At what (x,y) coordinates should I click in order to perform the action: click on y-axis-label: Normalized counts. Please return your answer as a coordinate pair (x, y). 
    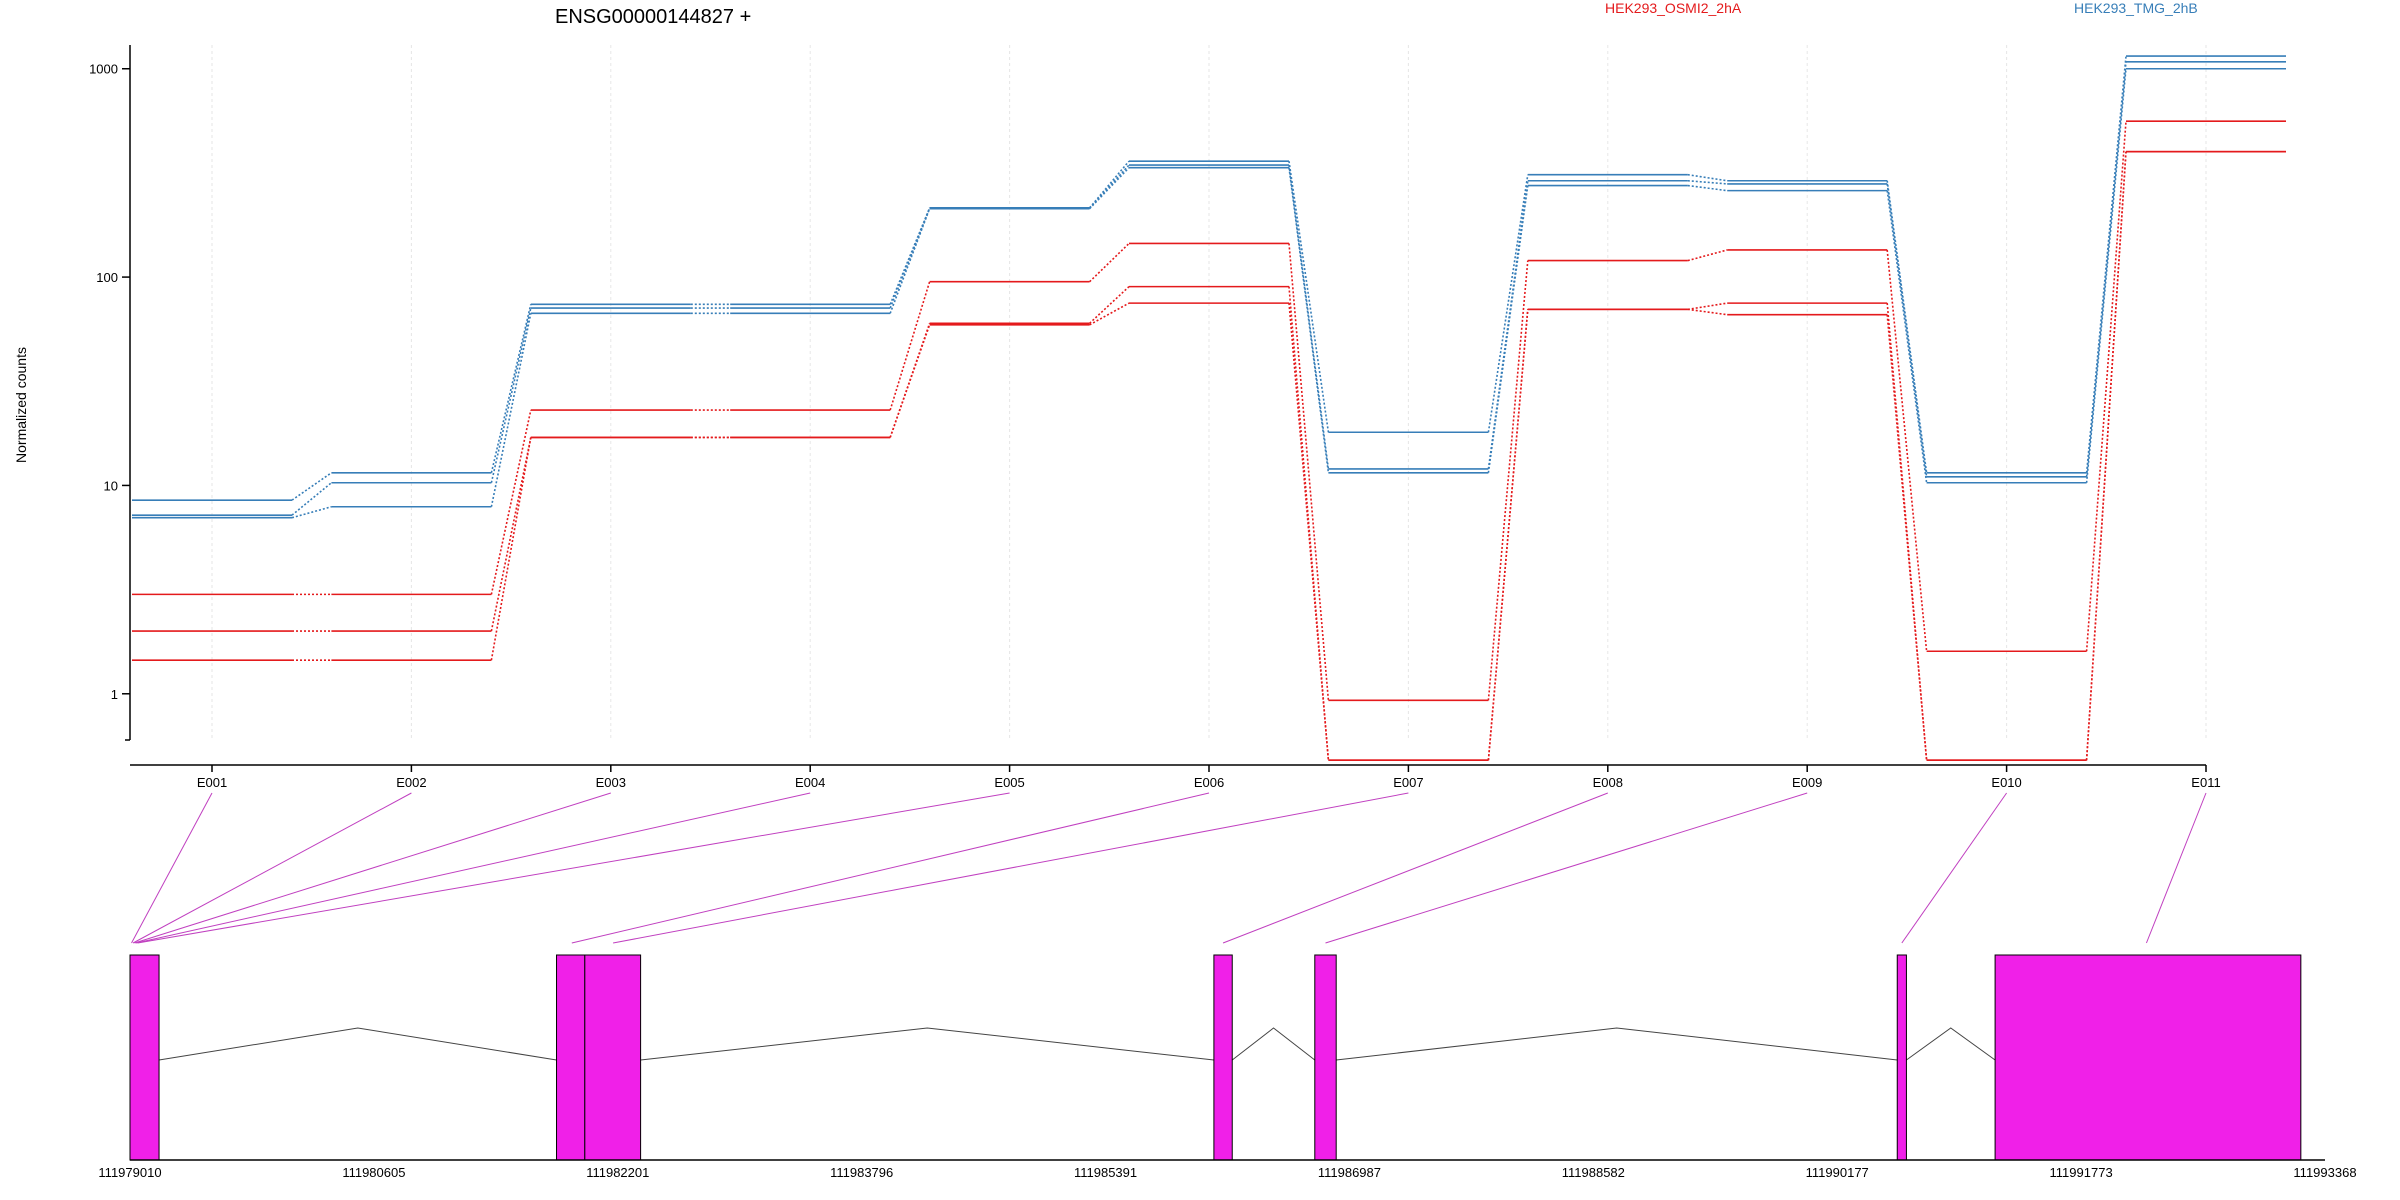
    Looking at the image, I should click on (21, 405).